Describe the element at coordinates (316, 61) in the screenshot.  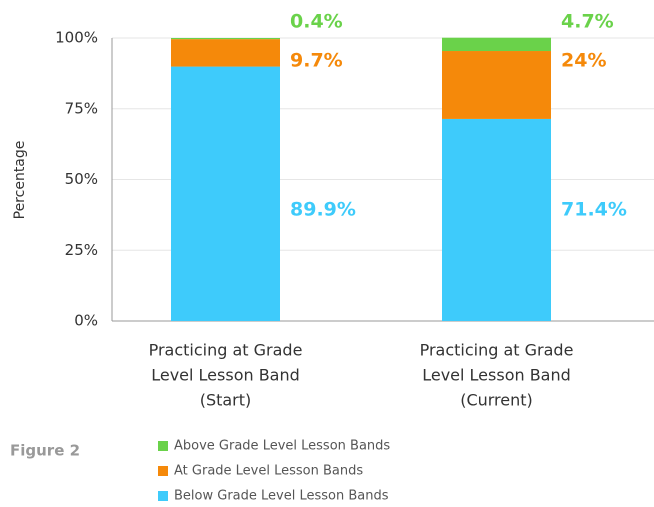
I see `value-label: 9.7%` at that location.